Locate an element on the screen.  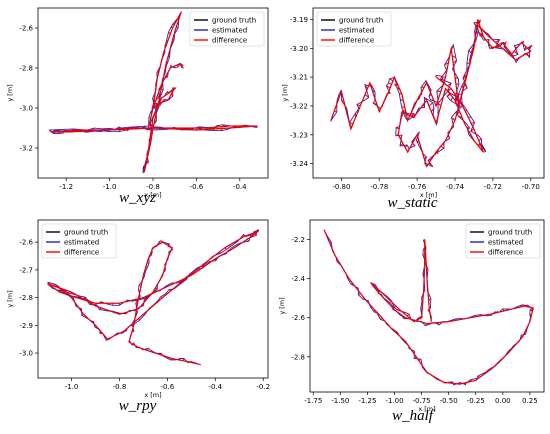
x-tick-label: -1.50 is located at coordinates (340, 401).